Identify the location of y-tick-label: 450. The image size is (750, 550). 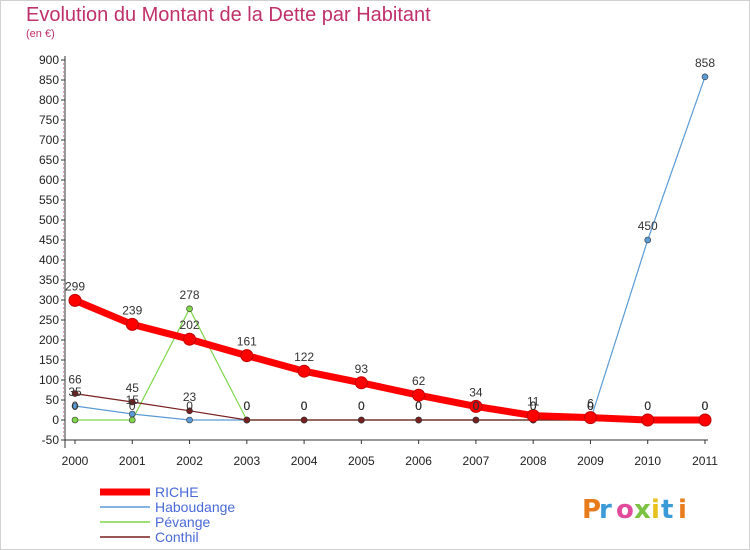
(49, 240).